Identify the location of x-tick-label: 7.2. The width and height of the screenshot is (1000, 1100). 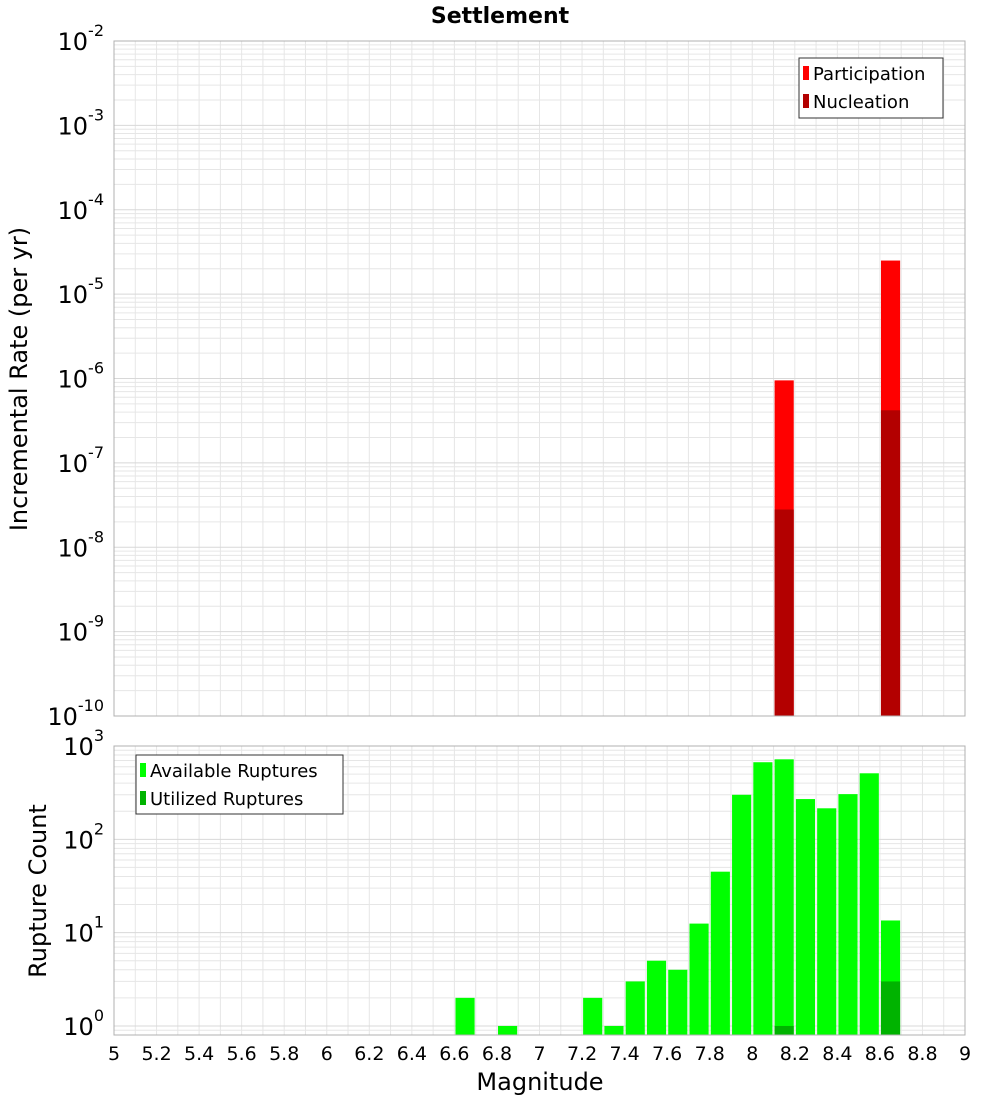
(582, 1054).